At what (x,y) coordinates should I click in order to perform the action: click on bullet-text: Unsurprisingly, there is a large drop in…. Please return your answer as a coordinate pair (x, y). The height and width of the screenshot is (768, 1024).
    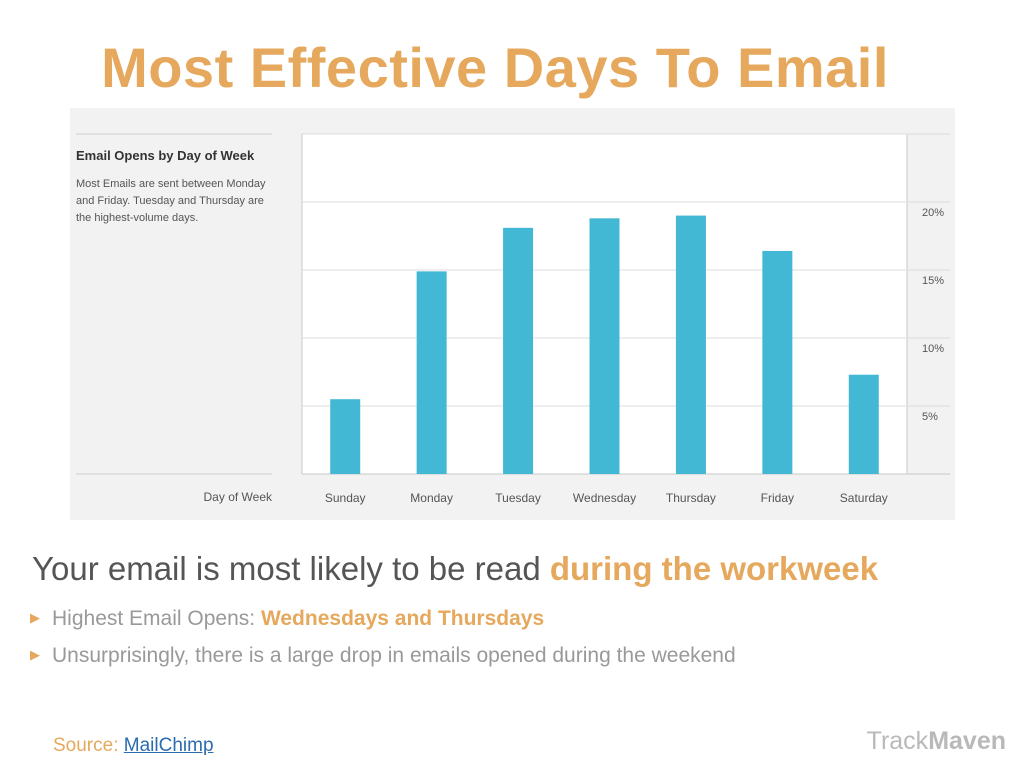
    Looking at the image, I should click on (394, 655).